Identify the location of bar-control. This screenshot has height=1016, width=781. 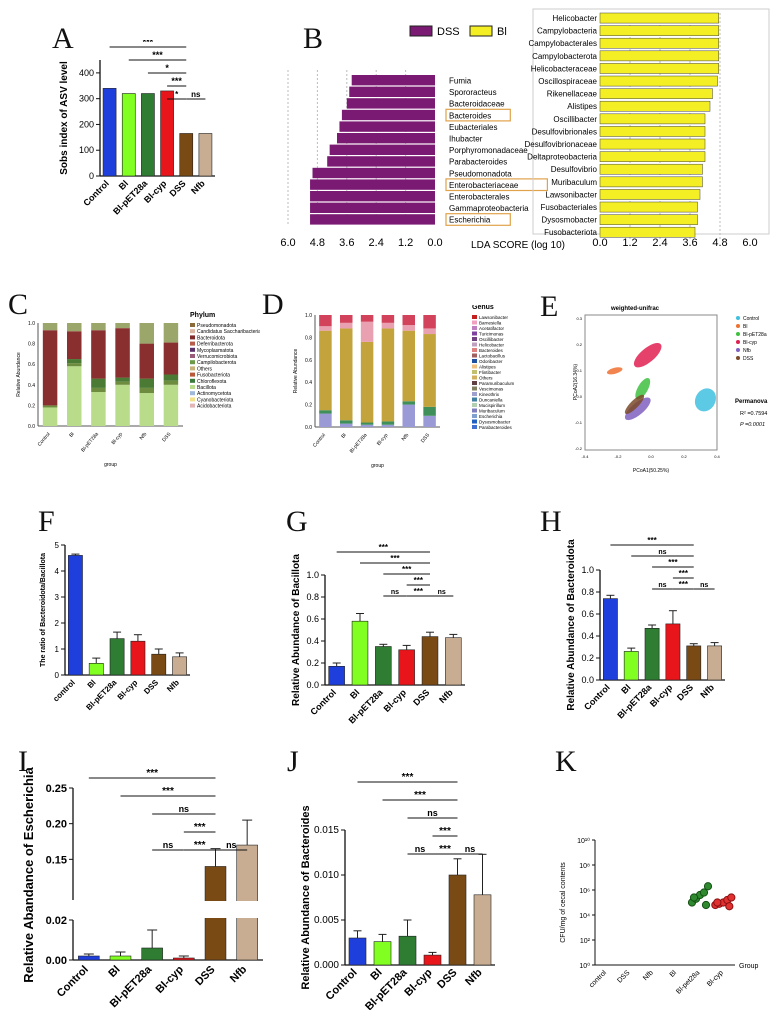
(109, 132).